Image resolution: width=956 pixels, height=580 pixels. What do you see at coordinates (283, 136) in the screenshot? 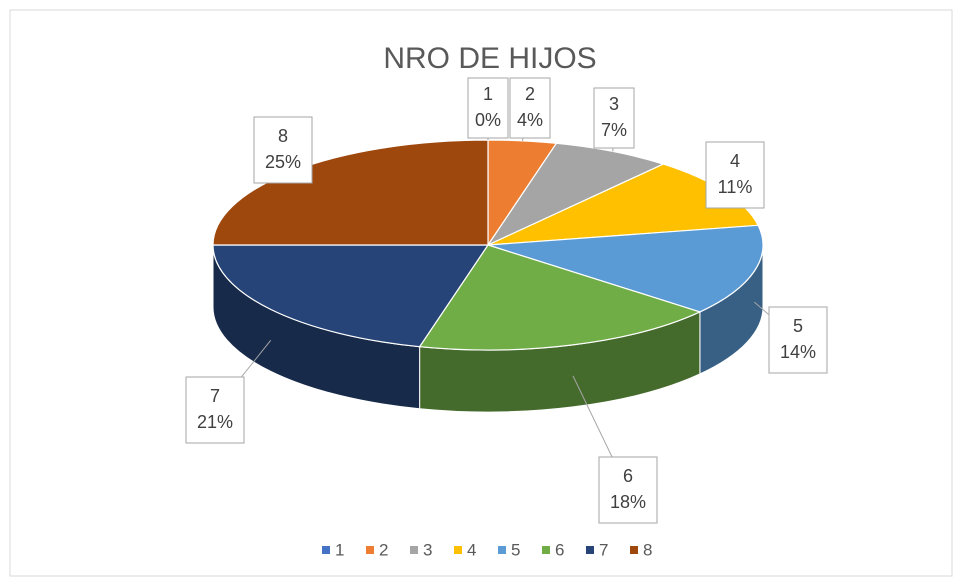
I see `label-category: 8` at bounding box center [283, 136].